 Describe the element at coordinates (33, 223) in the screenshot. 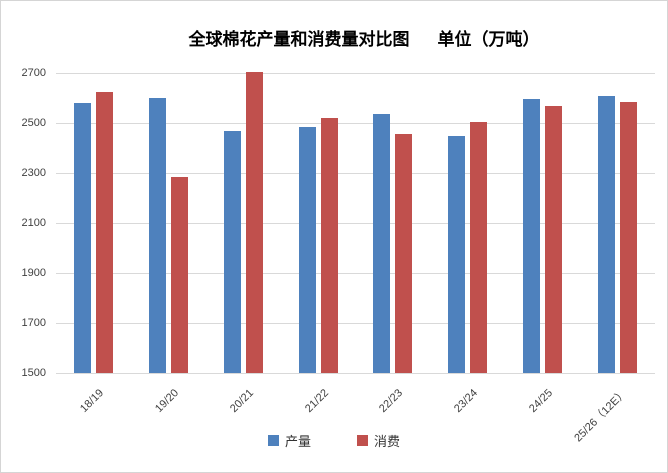

I see `y-axis-tick-label: 2100` at that location.